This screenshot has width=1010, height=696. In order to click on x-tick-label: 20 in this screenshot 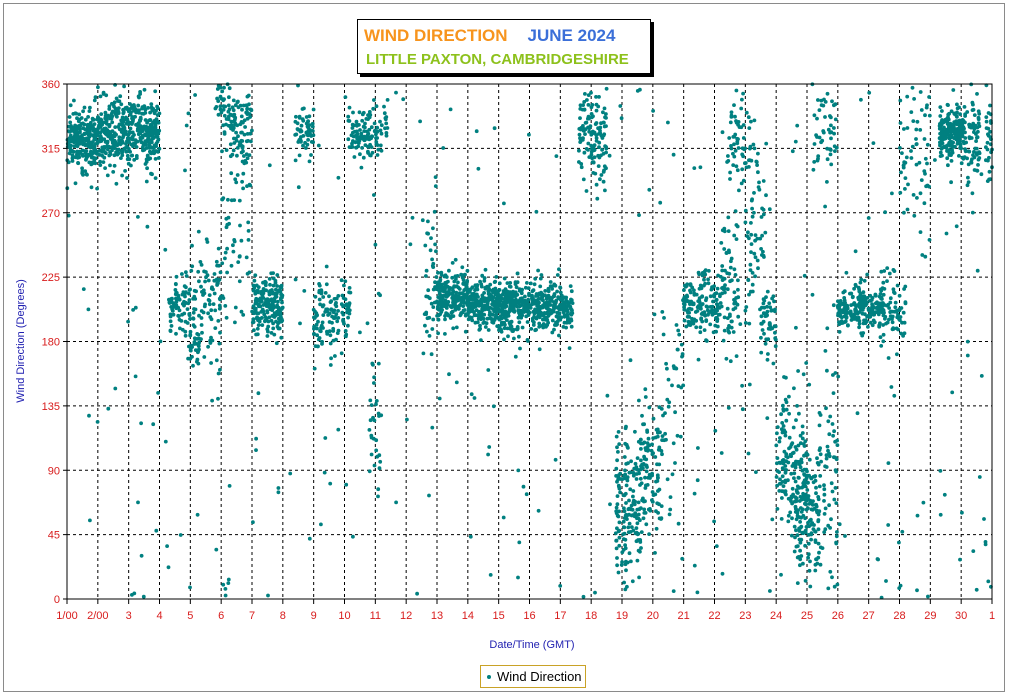, I will do `click(653, 616)`.